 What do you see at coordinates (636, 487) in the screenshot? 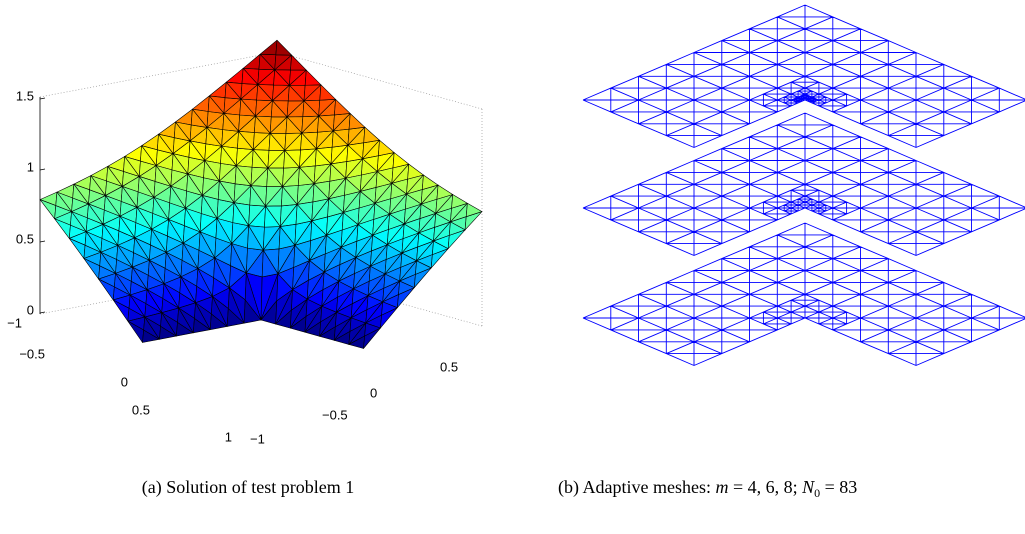
I see `caption-text: (b) Adaptive meshes:` at bounding box center [636, 487].